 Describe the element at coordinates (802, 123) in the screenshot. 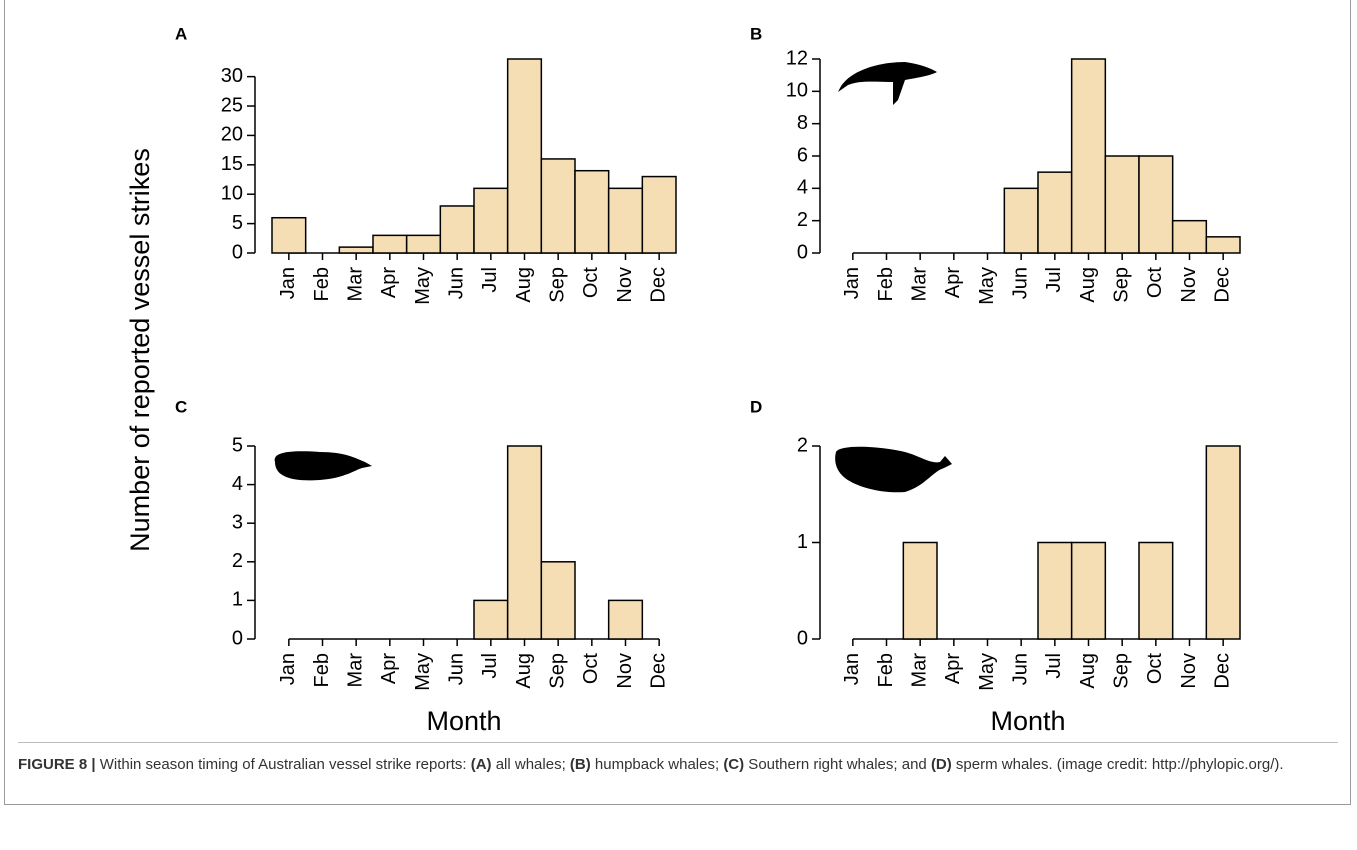

I see `y-tick-label: 8` at that location.